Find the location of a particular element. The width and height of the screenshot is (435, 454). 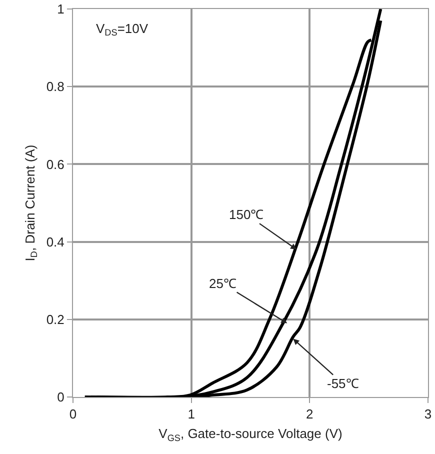

x-tick-label: 0 is located at coordinates (73, 414).